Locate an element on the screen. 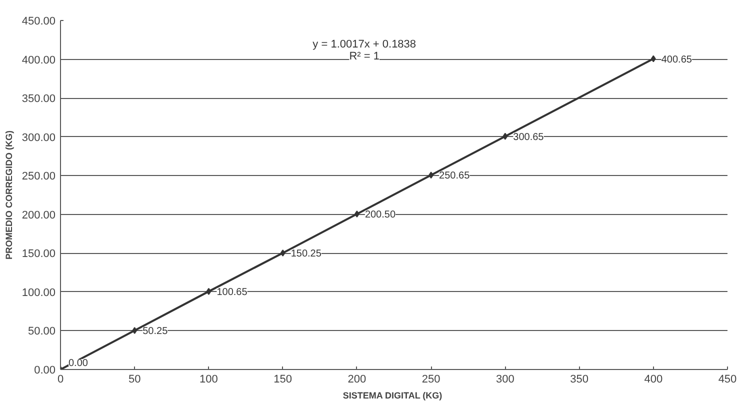 This screenshot has height=403, width=747. y-tick-label: 450.00 is located at coordinates (39, 22).